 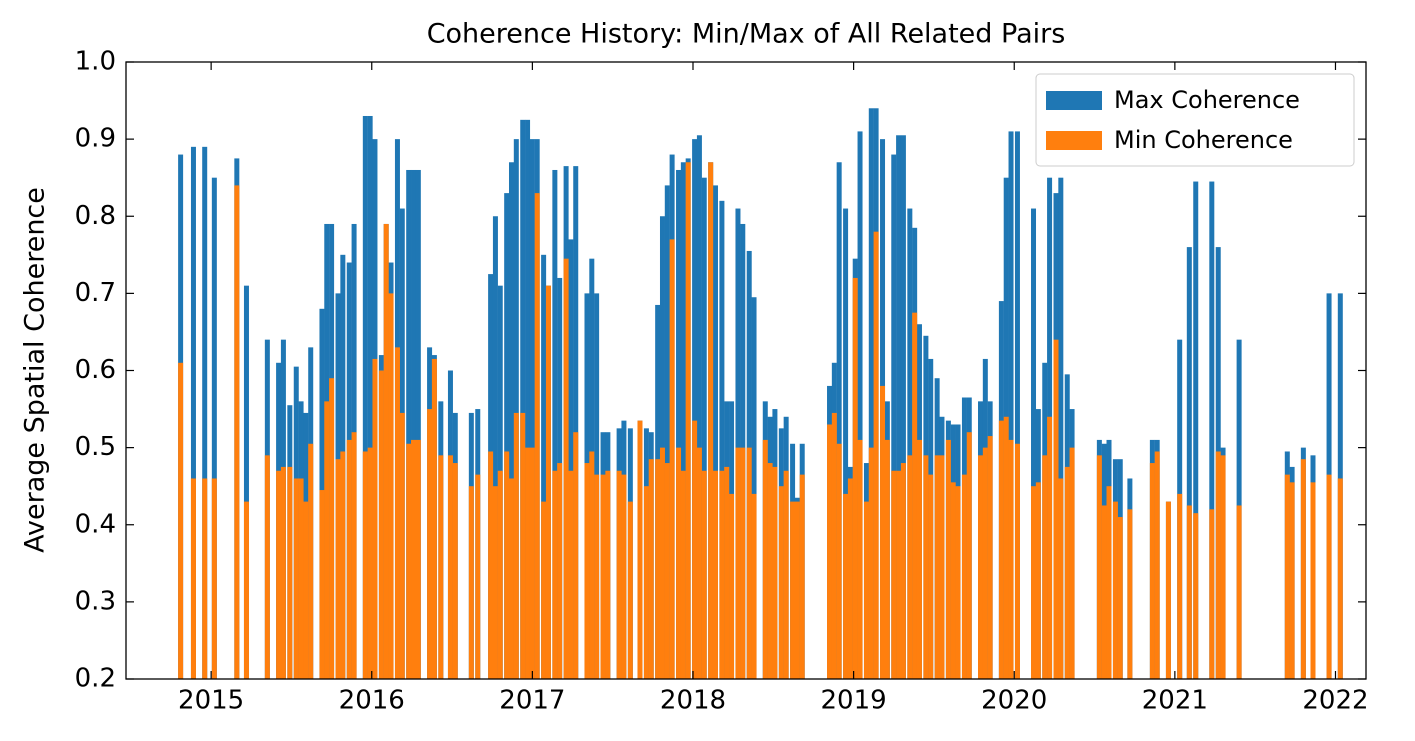 I want to click on legend-label: Min Coherence, so click(x=1203, y=140).